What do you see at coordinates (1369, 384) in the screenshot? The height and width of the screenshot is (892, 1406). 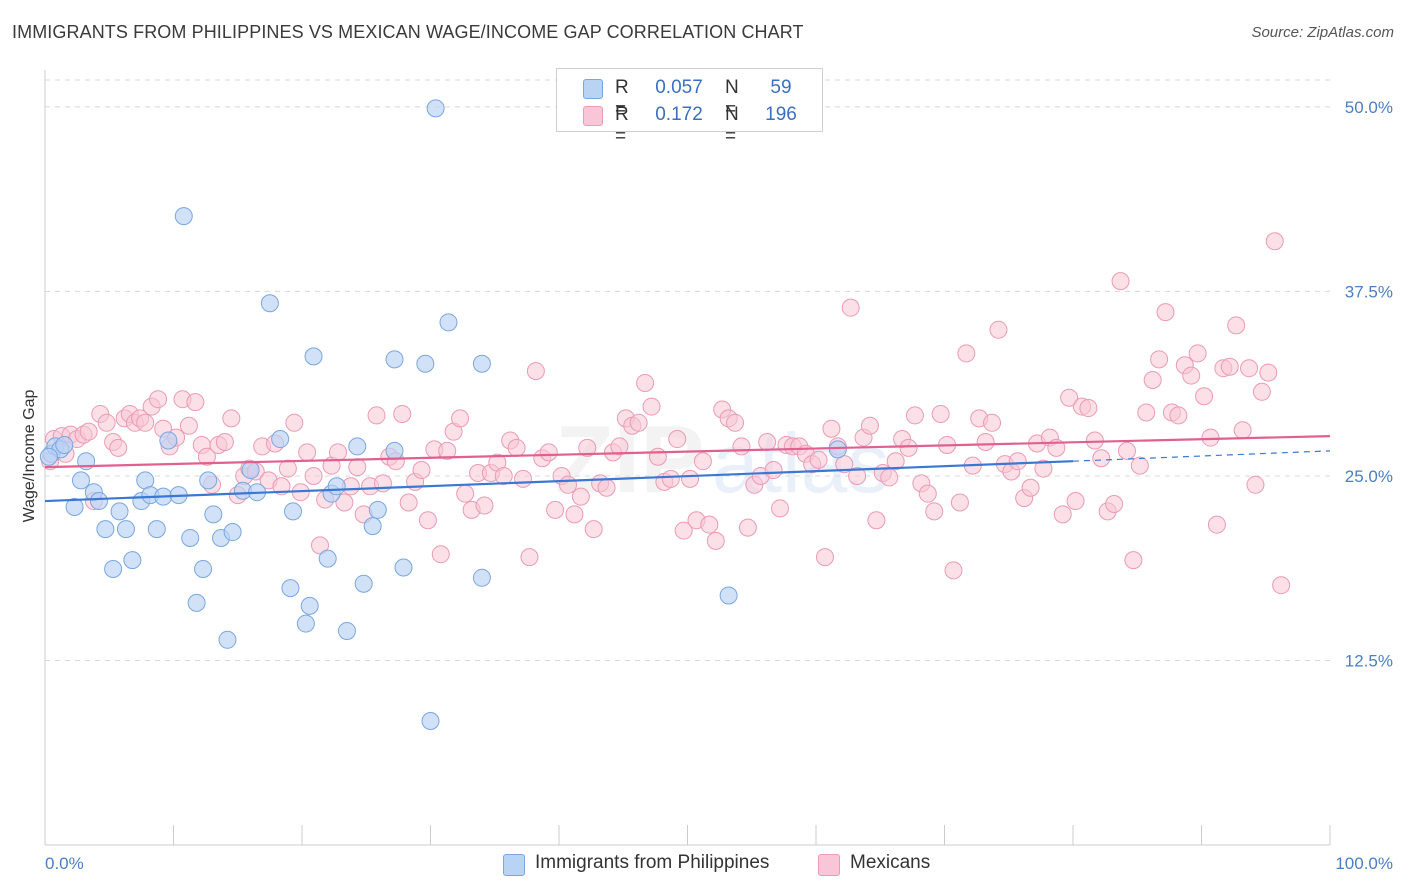 I see `y-tick-labels: 12.5% 25.0% 37.5% 50.0%` at bounding box center [1369, 384].